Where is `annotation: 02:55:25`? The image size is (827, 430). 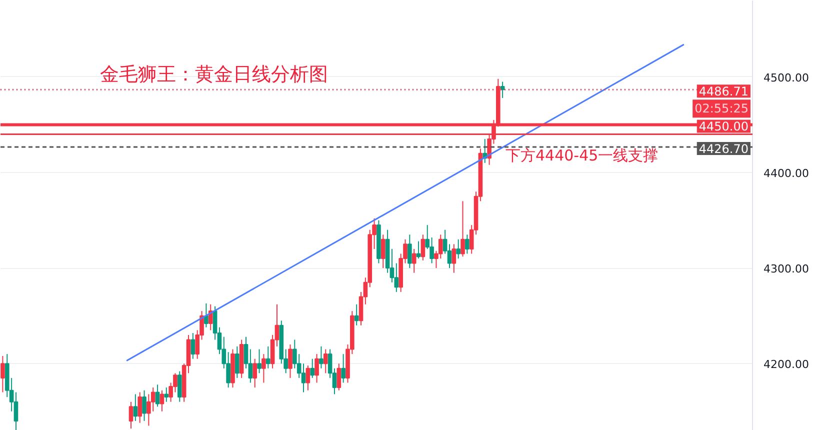 annotation: 02:55:25 is located at coordinates (721, 109).